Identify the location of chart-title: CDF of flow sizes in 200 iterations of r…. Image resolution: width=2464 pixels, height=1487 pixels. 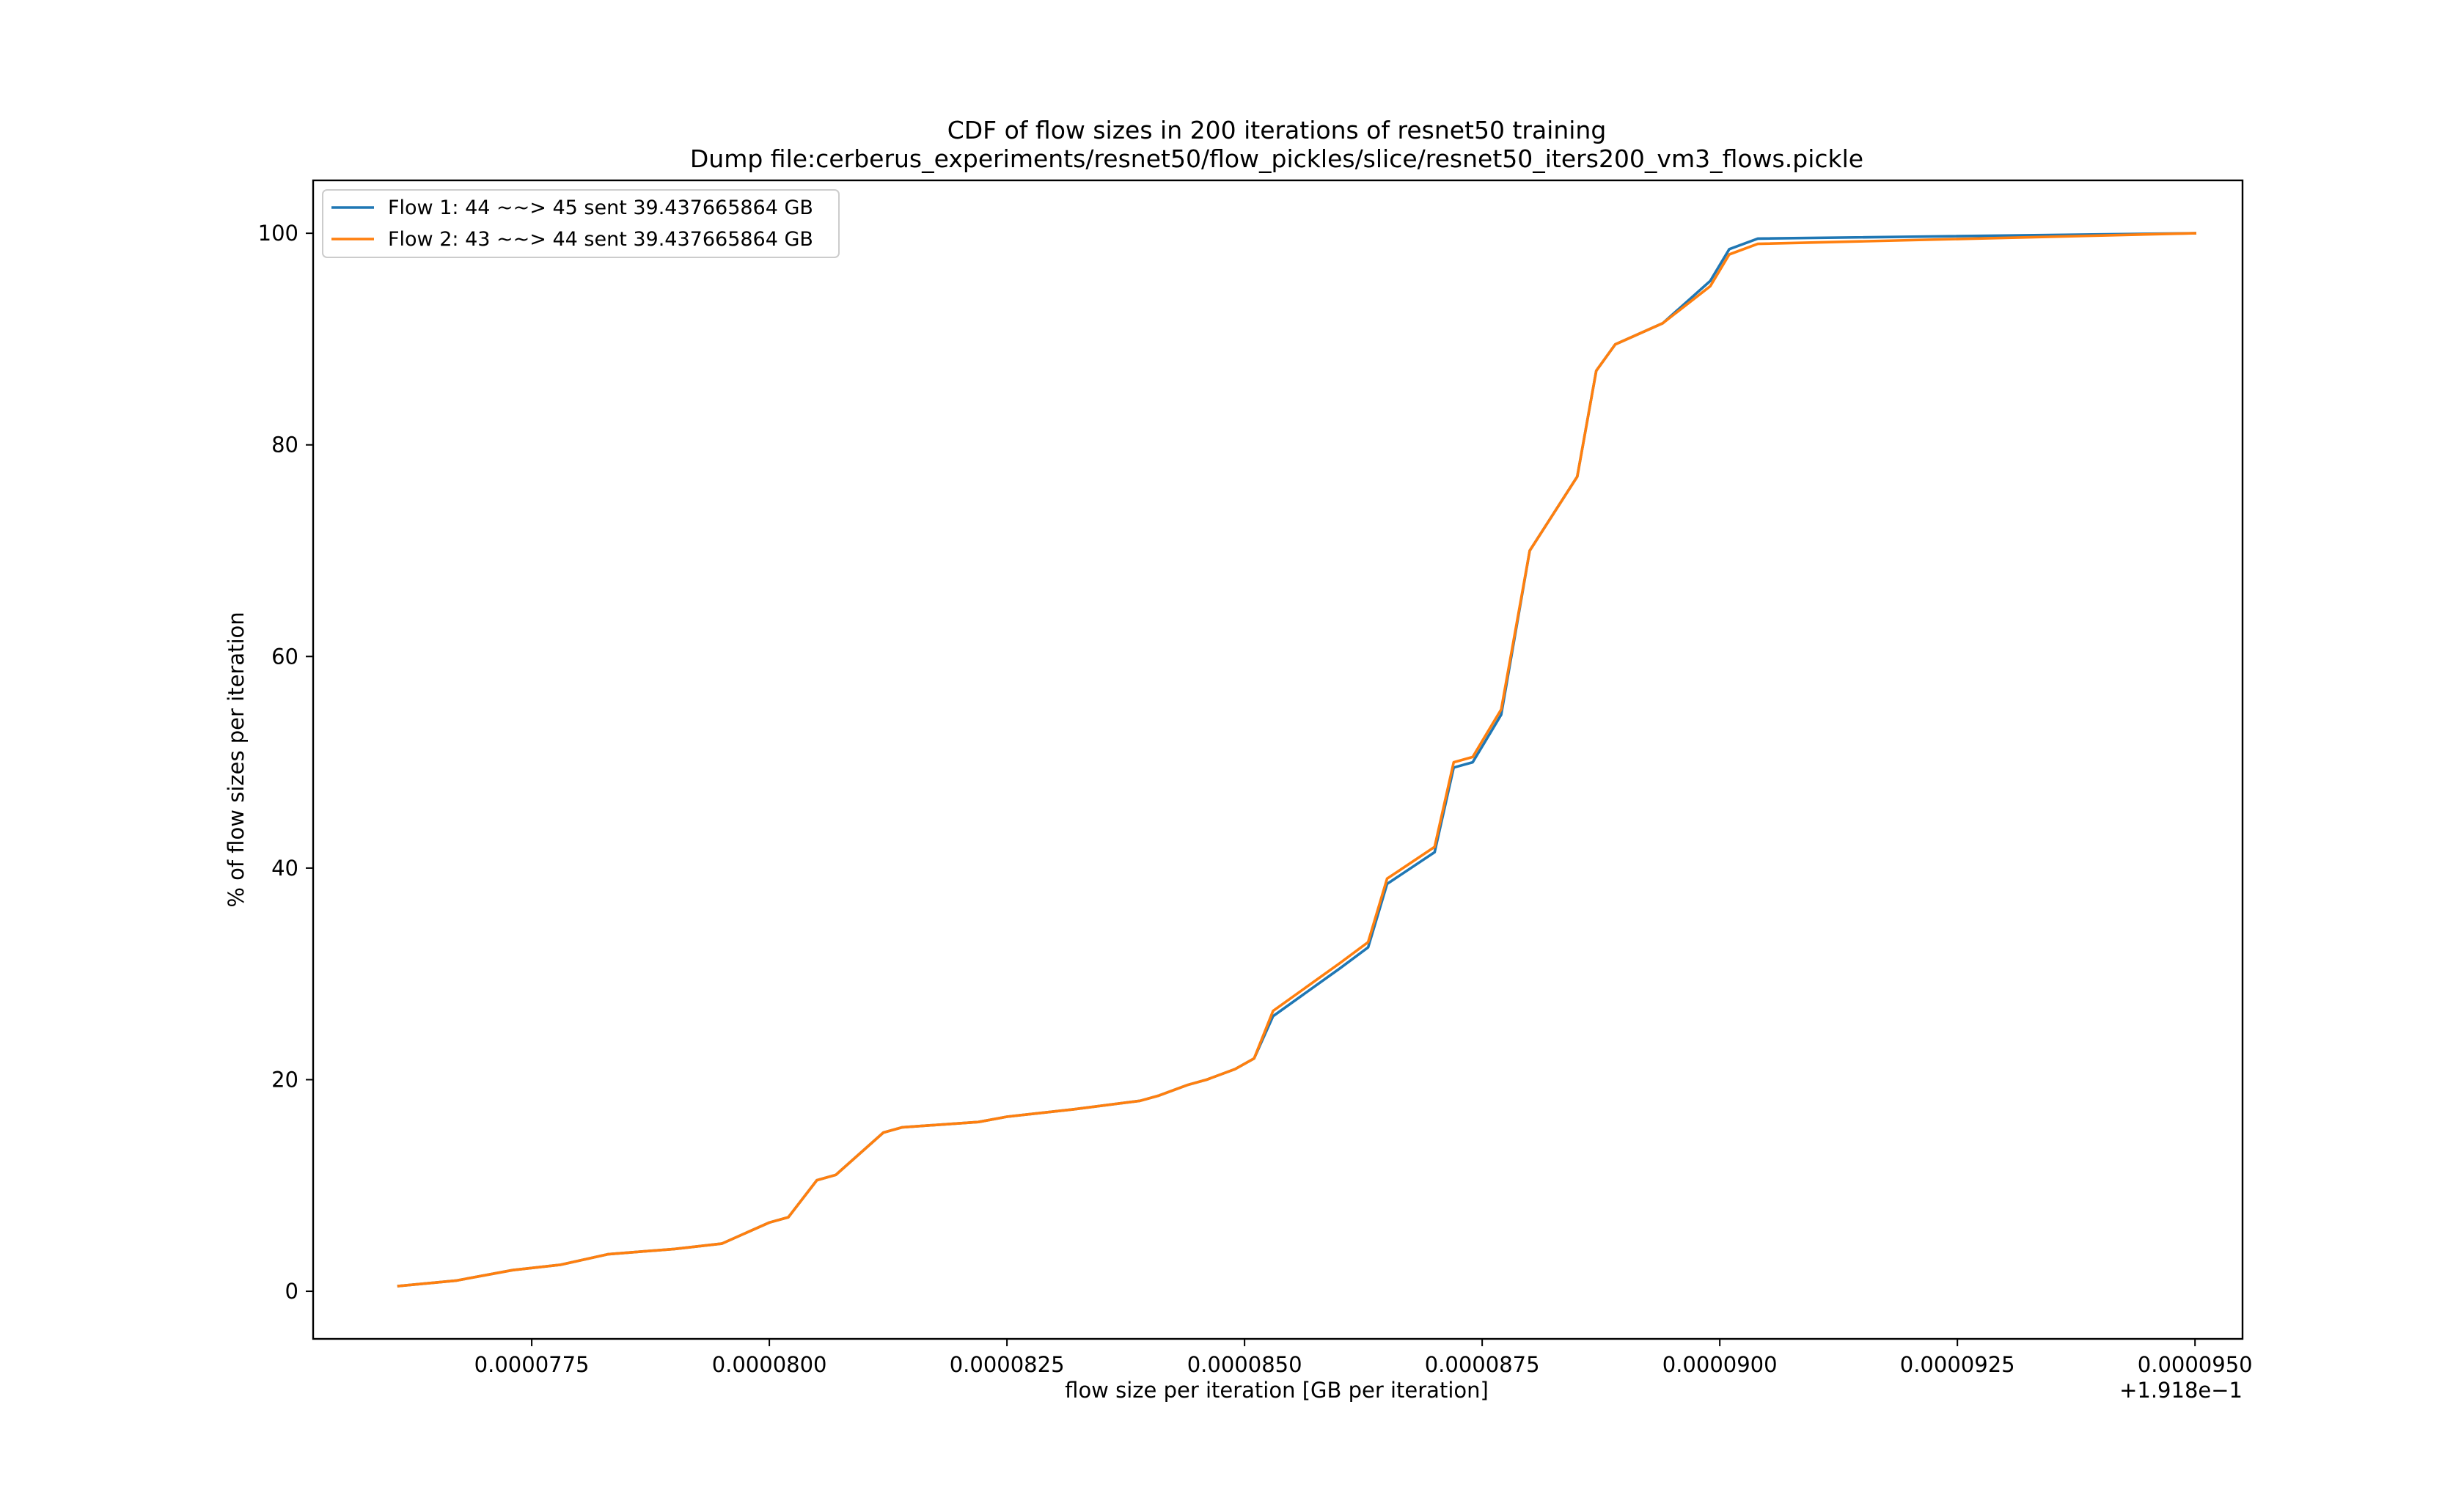
(1277, 130).